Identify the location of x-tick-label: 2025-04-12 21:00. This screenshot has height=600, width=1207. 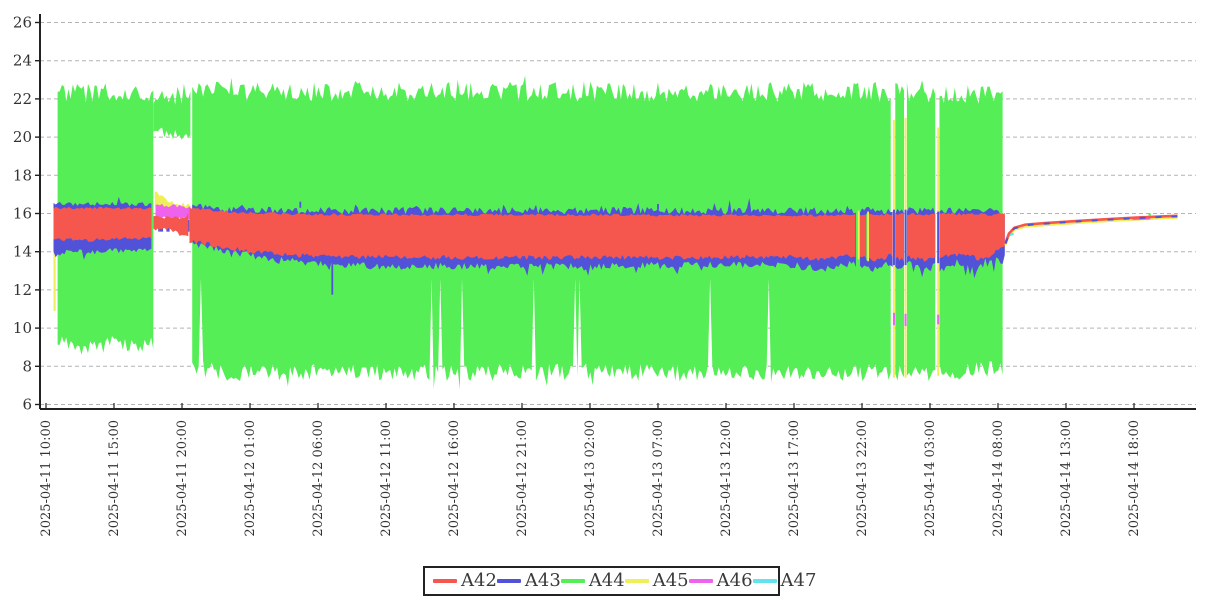
(522, 478).